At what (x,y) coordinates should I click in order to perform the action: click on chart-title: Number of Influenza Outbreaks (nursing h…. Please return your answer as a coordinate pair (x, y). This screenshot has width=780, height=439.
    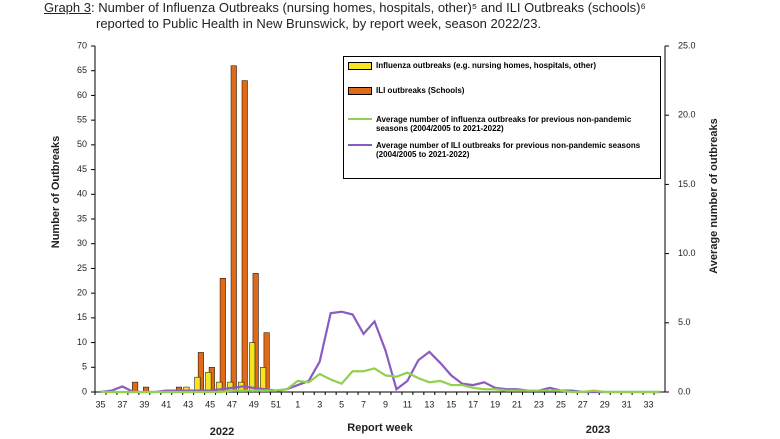
    Looking at the image, I should click on (372, 7).